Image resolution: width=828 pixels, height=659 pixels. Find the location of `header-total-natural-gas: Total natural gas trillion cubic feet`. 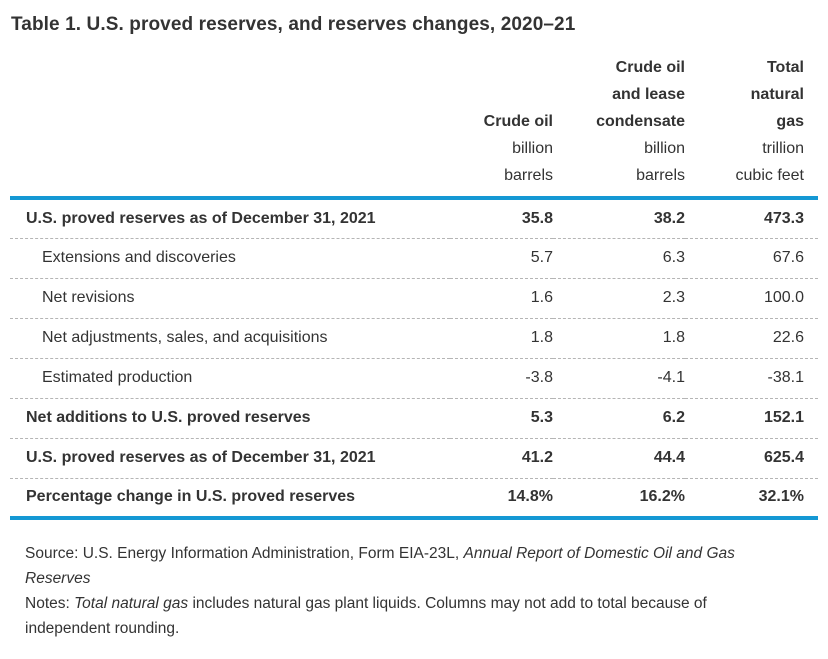

header-total-natural-gas: Total natural gas trillion cubic feet is located at coordinates (751, 123).